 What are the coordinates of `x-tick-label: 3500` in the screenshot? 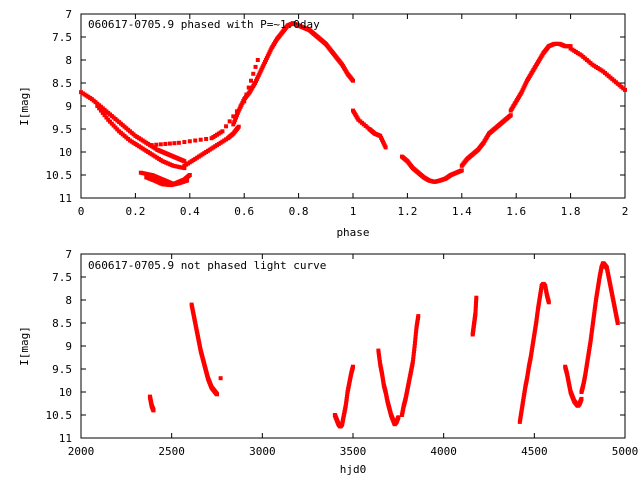 It's located at (353, 451).